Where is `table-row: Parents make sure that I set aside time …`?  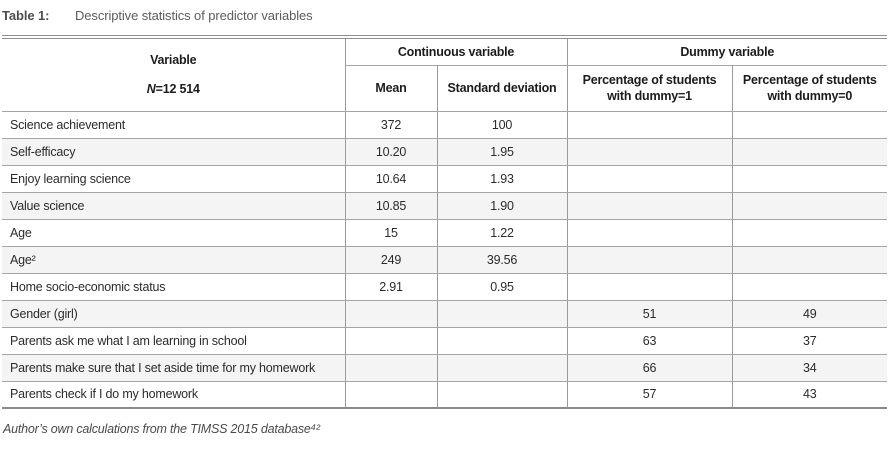
table-row: Parents make sure that I set aside time … is located at coordinates (444, 368).